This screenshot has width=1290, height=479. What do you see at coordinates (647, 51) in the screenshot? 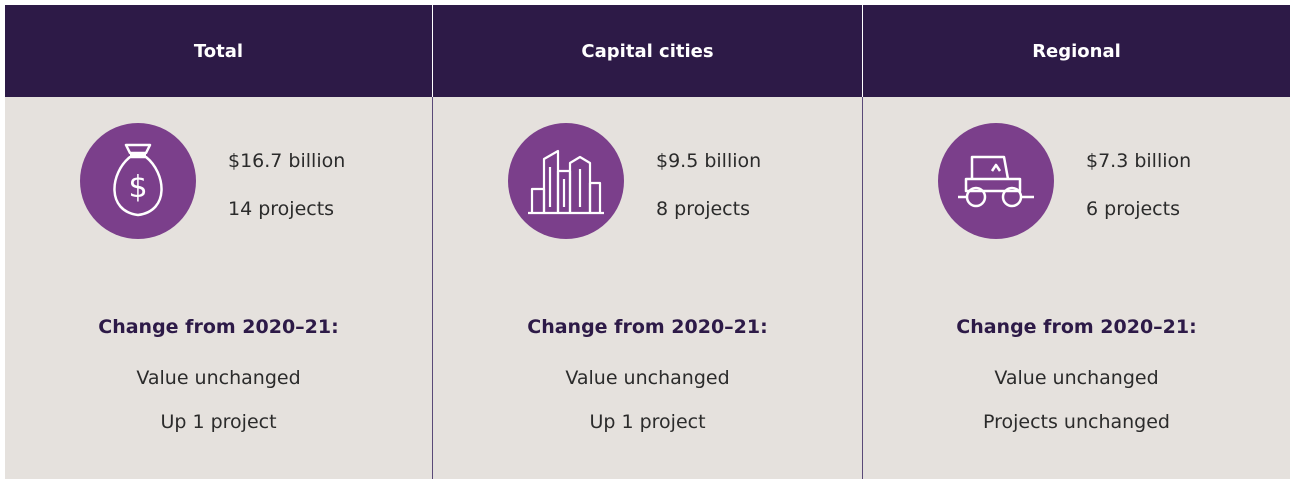
I see `column-header: Capital cities` at bounding box center [647, 51].